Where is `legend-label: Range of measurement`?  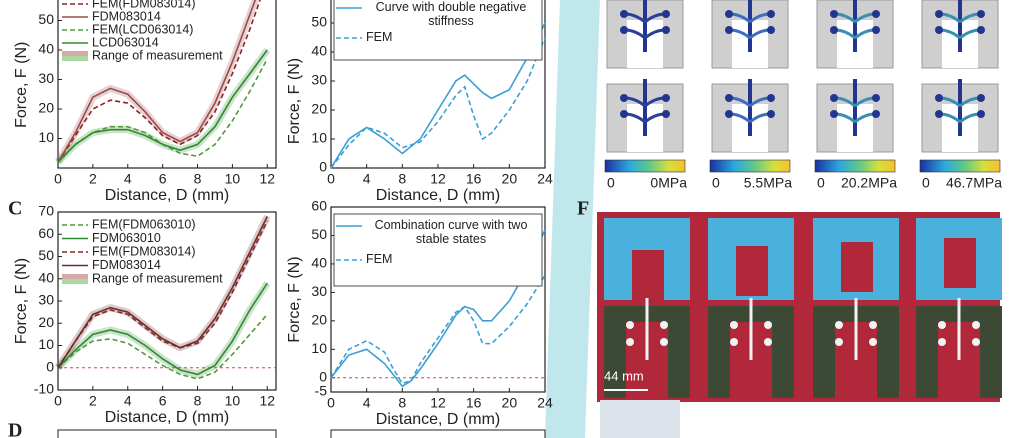
legend-label: Range of measurement is located at coordinates (157, 55).